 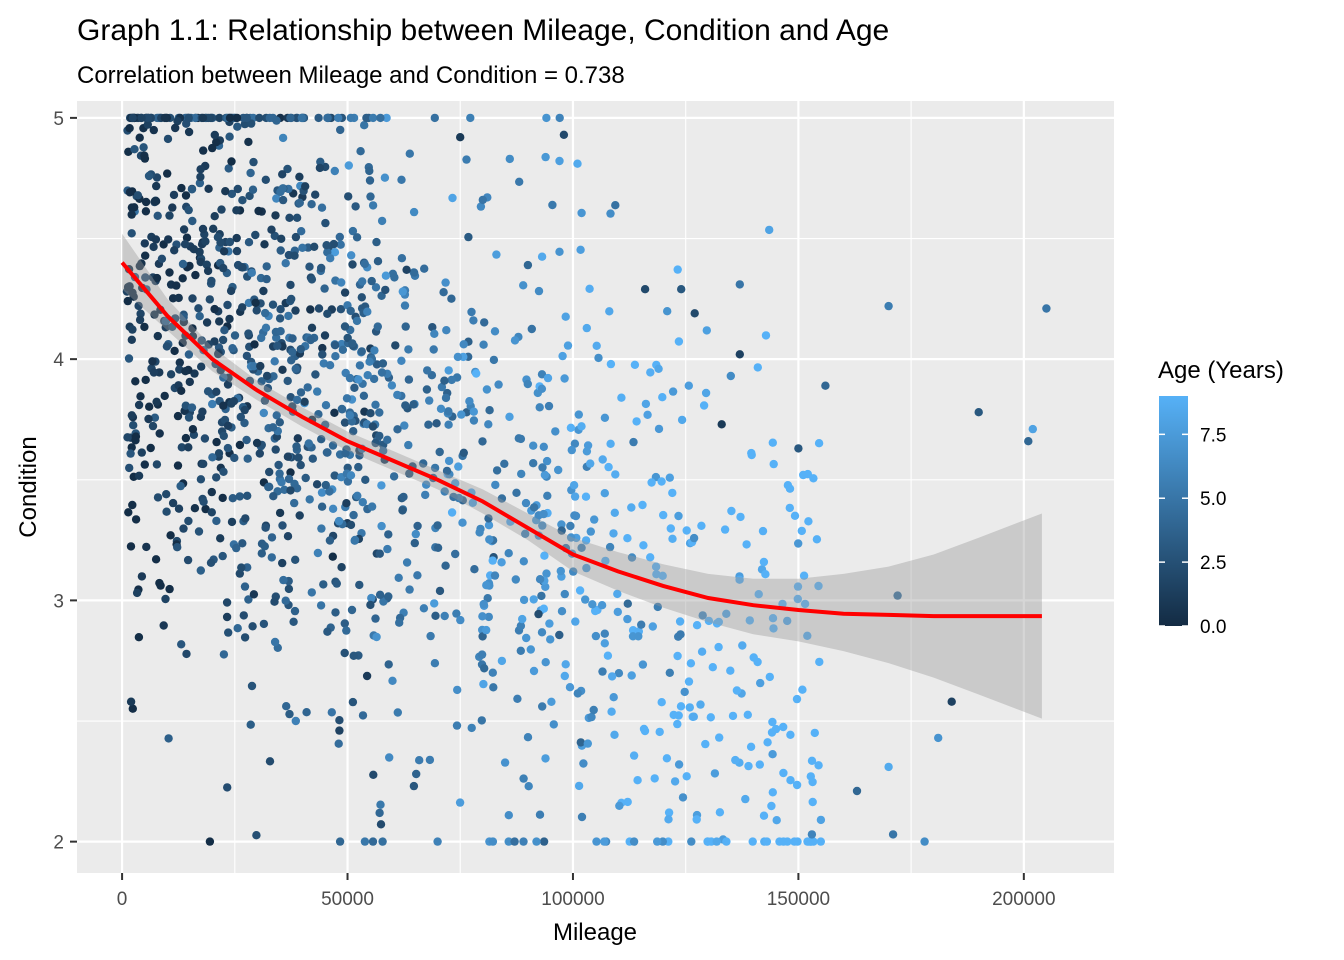 I want to click on y-axis-label: Condition, so click(x=28, y=486).